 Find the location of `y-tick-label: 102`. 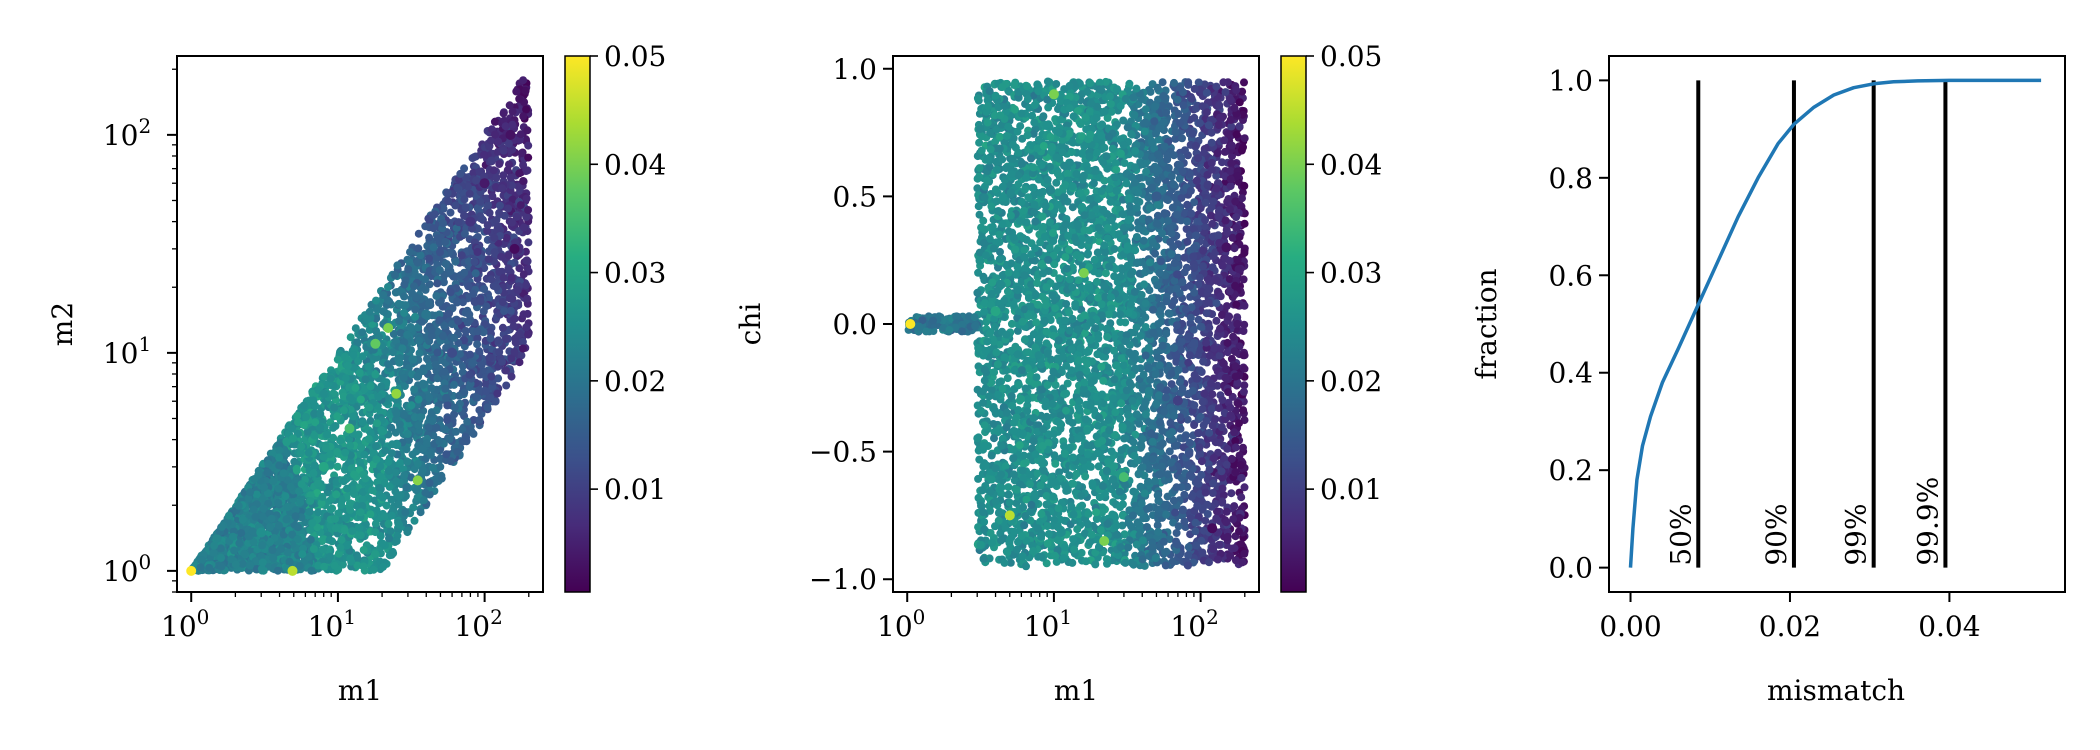

y-tick-label: 102 is located at coordinates (127, 133).